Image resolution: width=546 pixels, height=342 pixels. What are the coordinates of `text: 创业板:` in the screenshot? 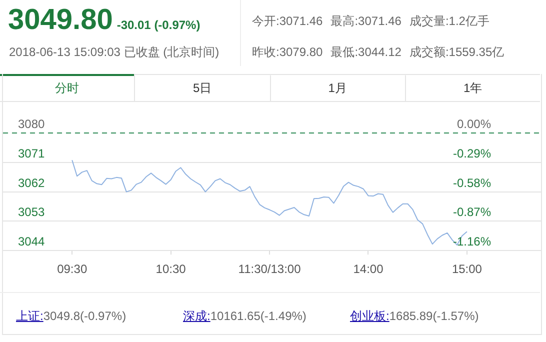 It's located at (370, 316).